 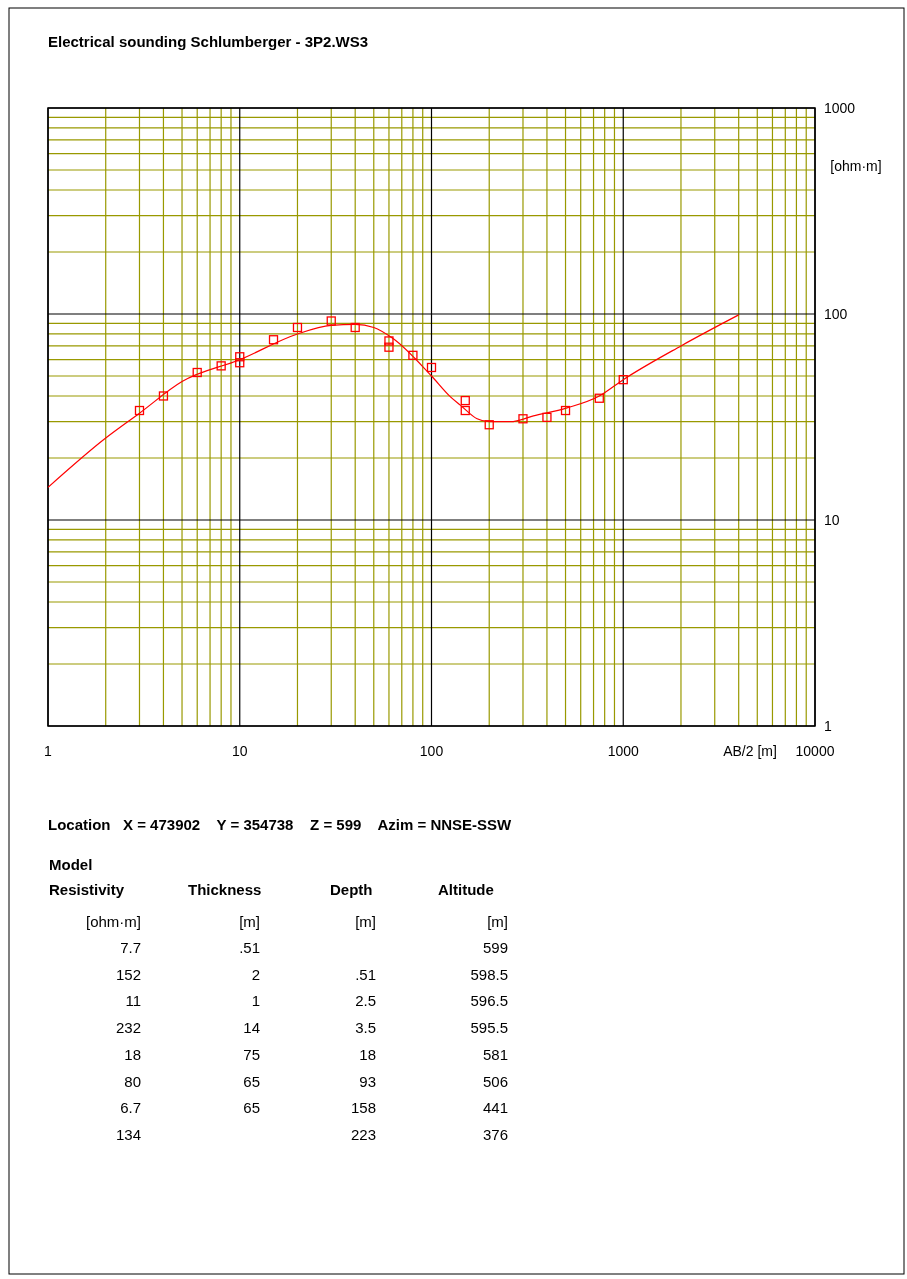 What do you see at coordinates (311, 974) in the screenshot?
I see `text: 152 2 .51 598.5` at bounding box center [311, 974].